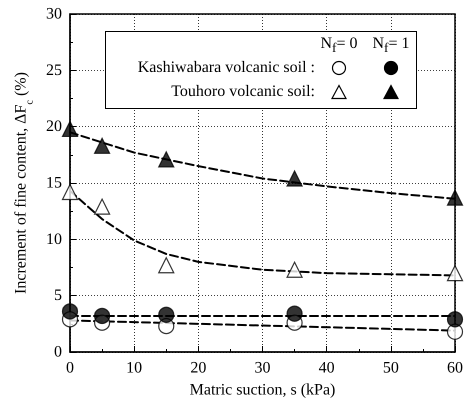 The width and height of the screenshot is (466, 410). What do you see at coordinates (390, 368) in the screenshot?
I see `x-tick-label: 50` at bounding box center [390, 368].